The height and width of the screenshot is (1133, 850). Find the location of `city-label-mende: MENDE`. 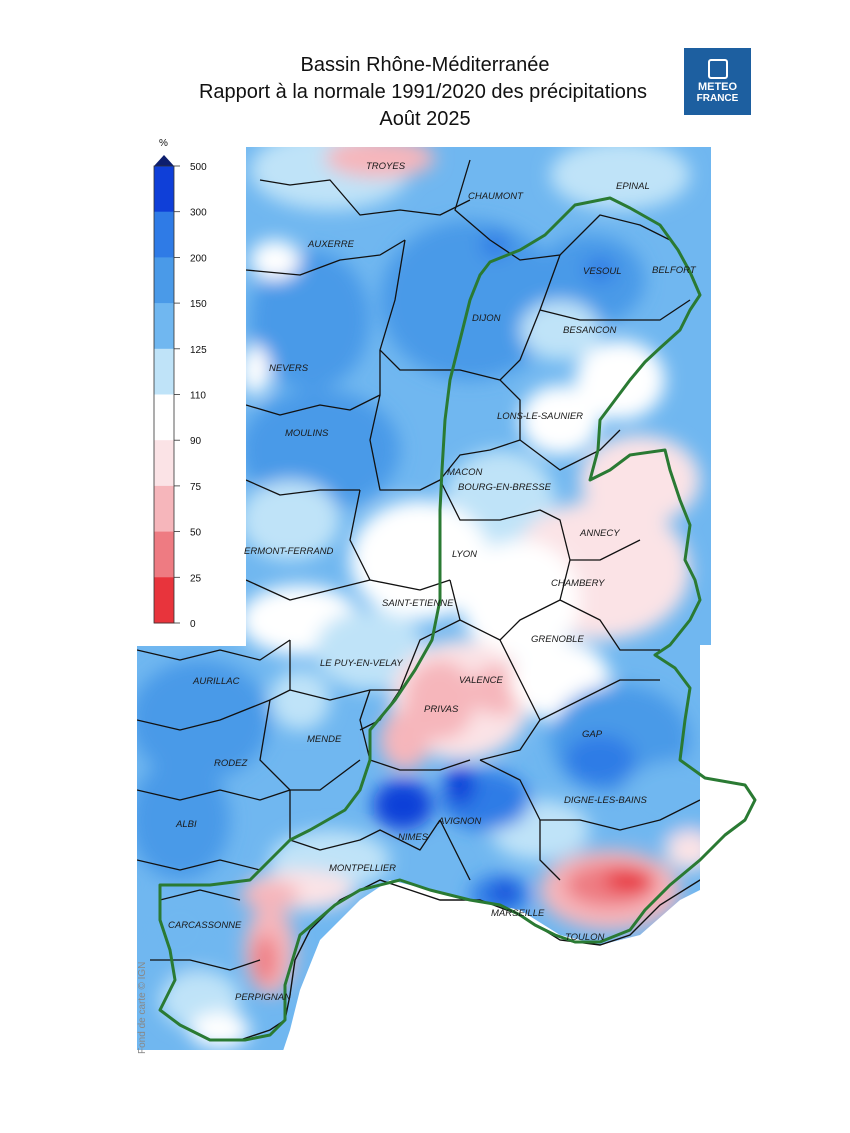

city-label-mende: MENDE is located at coordinates (324, 739).